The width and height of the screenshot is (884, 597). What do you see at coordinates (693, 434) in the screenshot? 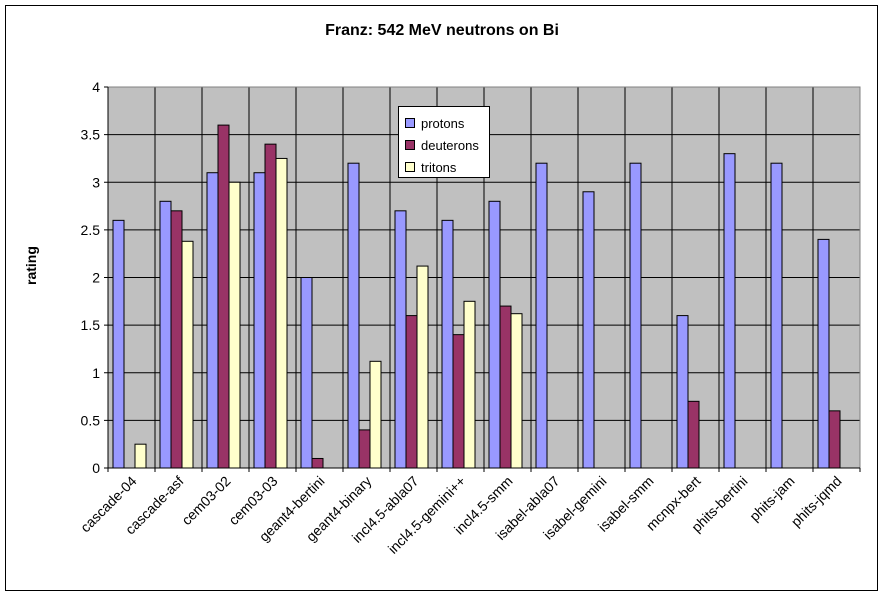
I see `bar-deuterons-mcnpx-bert` at bounding box center [693, 434].